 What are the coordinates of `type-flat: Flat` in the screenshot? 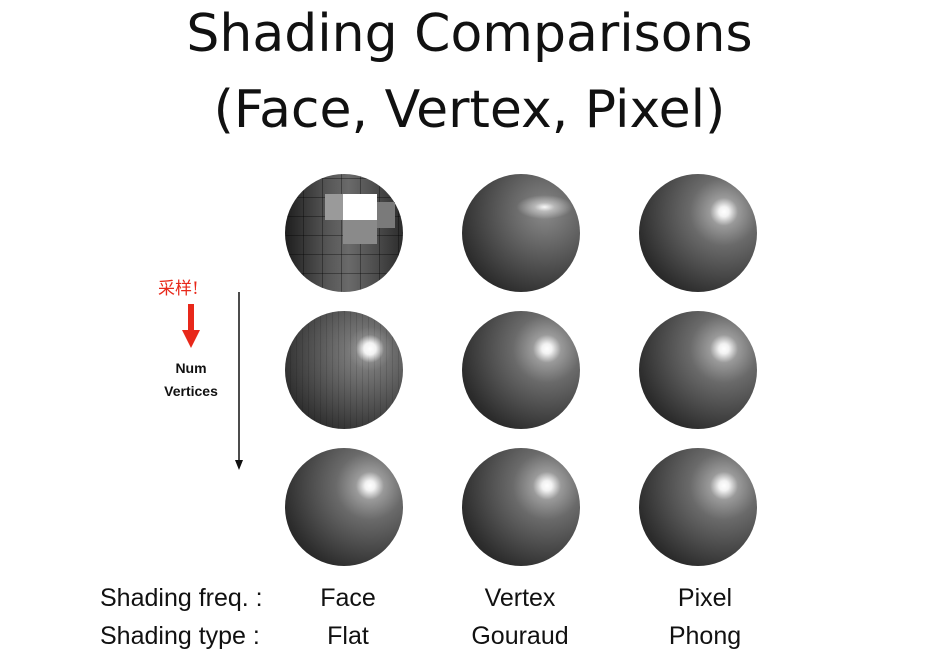 It's located at (348, 636).